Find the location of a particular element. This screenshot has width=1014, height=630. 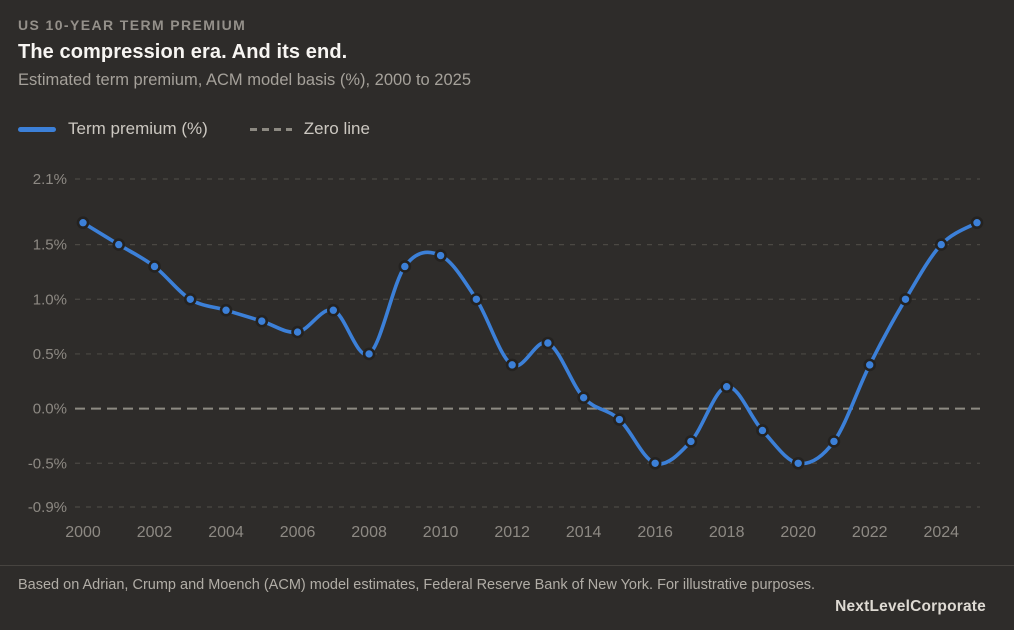

x-axis-tick-label: 2000 is located at coordinates (83, 532).